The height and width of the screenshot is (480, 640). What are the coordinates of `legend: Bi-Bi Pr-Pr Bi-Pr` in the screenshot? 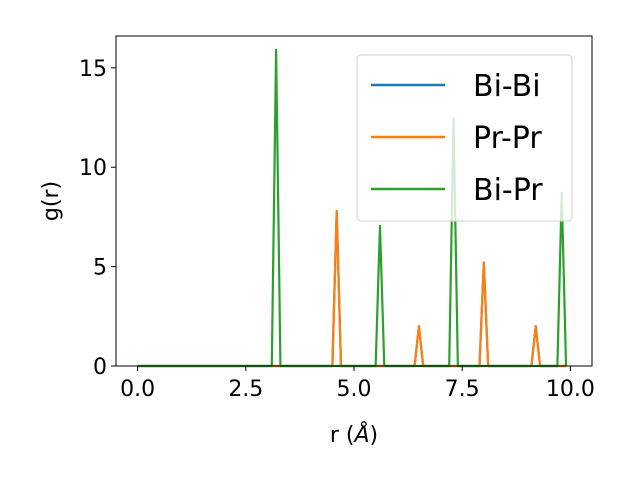 It's located at (464, 138).